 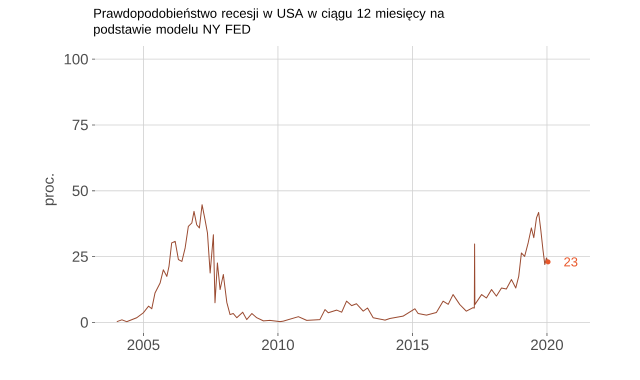 What do you see at coordinates (84, 322) in the screenshot?
I see `y-tick-label: 0` at bounding box center [84, 322].